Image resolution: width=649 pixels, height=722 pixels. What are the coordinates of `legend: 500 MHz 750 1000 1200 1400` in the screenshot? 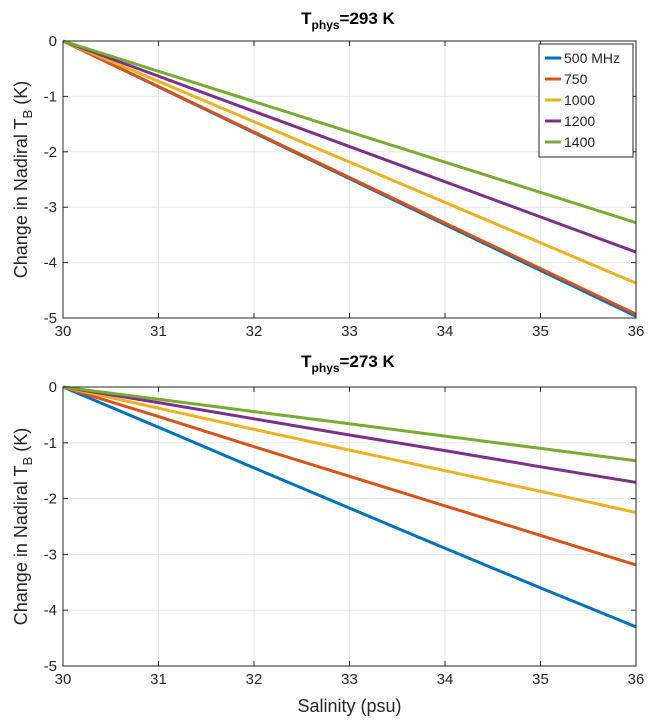 It's located at (586, 100).